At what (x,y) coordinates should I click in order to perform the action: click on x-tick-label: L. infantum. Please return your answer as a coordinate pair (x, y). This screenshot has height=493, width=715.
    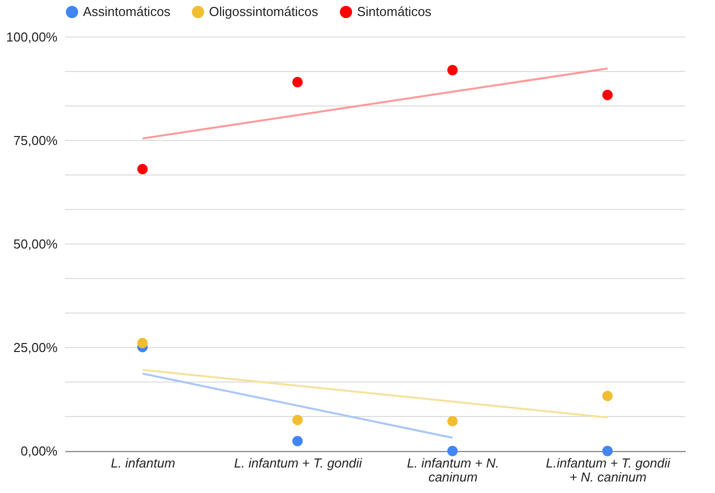
    Looking at the image, I should click on (143, 463).